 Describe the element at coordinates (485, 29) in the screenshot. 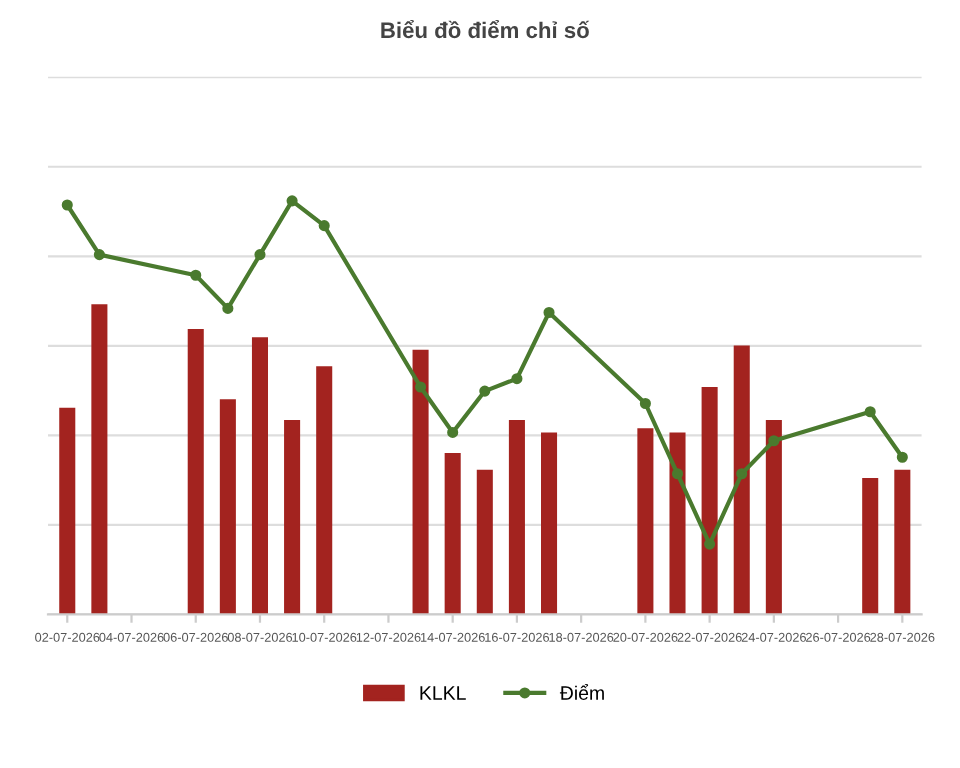

I see `chart-title: Biểu đồ điểm chỉ số` at that location.